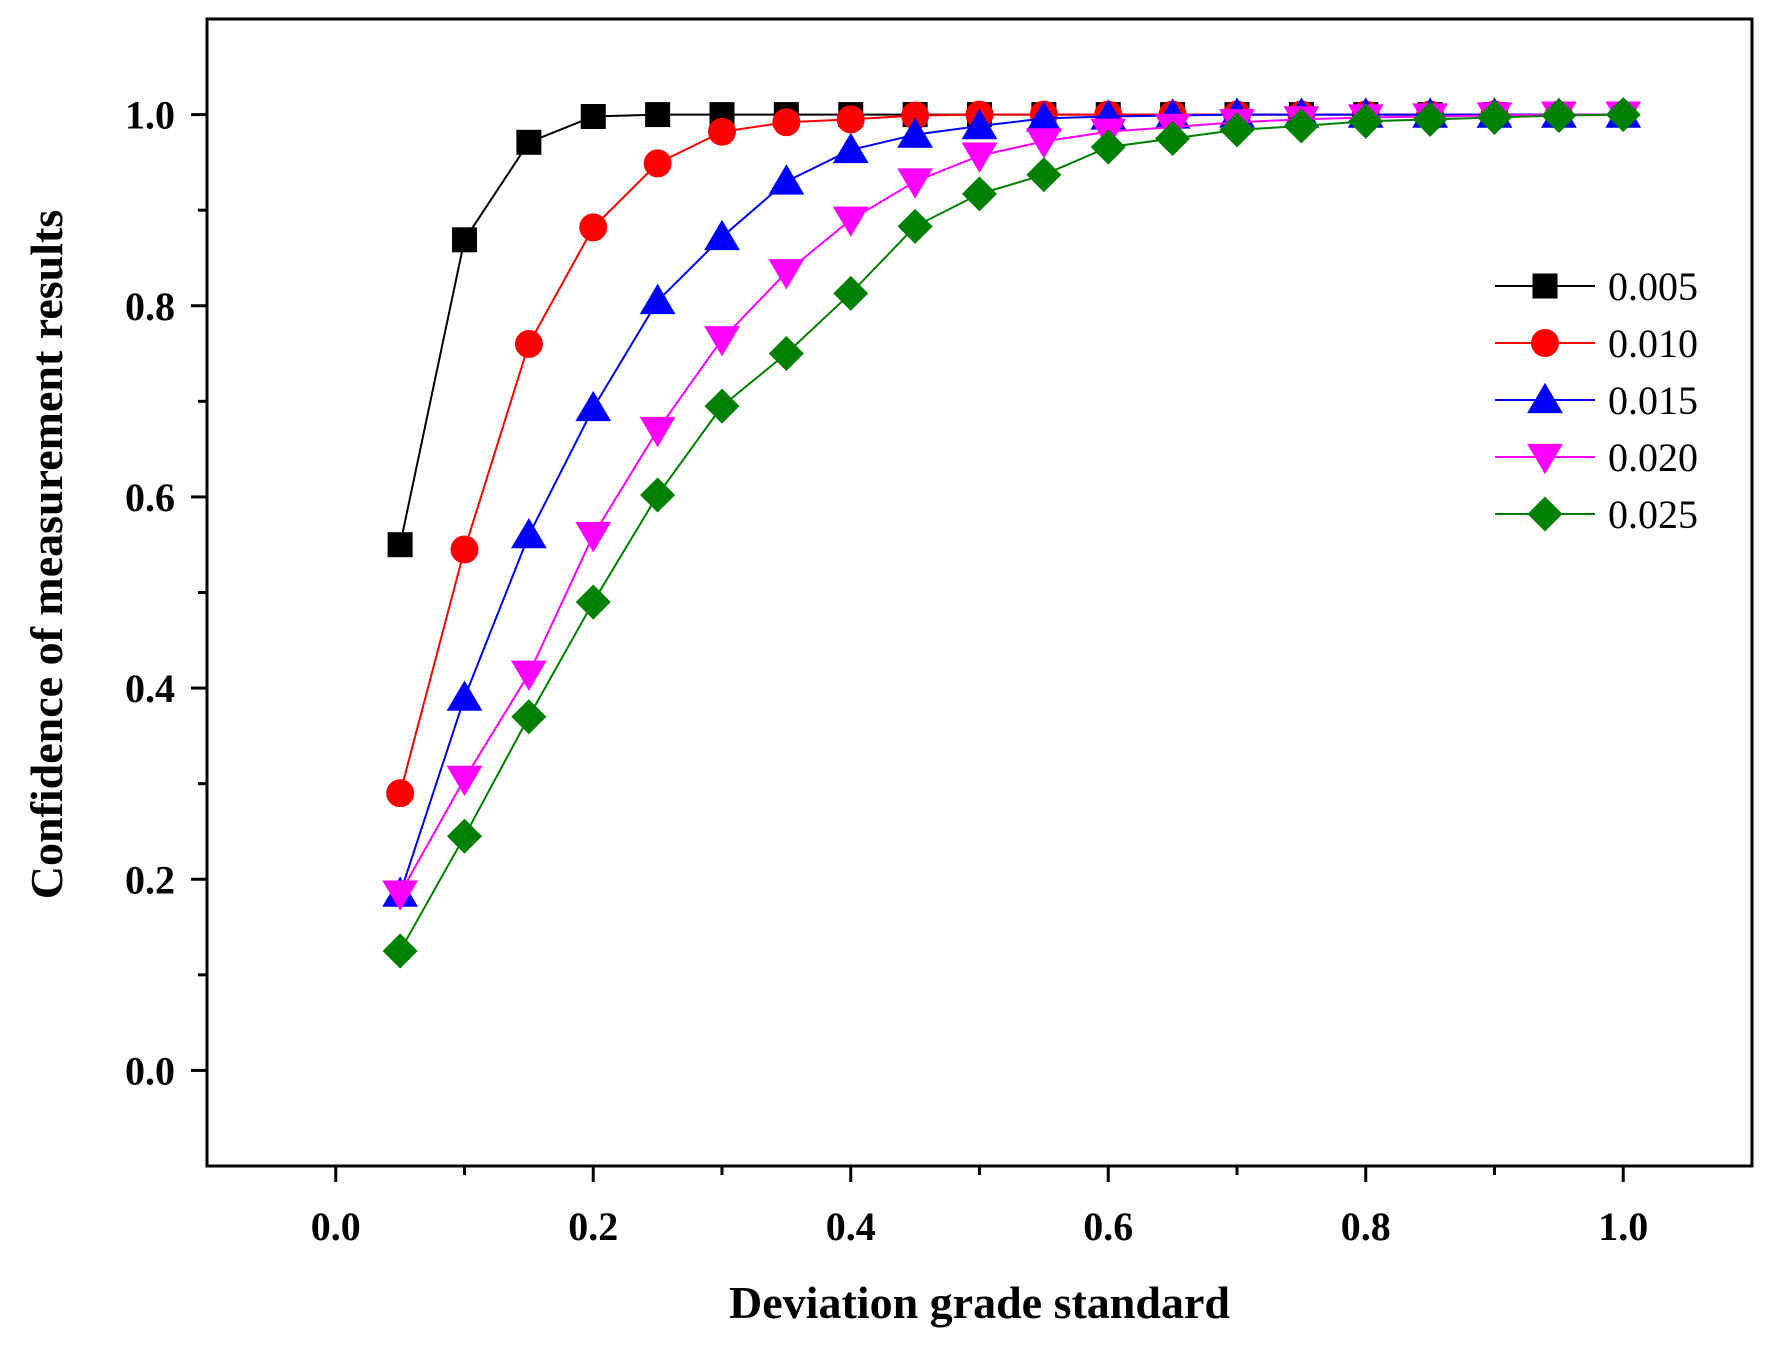  Describe the element at coordinates (1596, 457) in the screenshot. I see `legend-item: 0.020` at that location.